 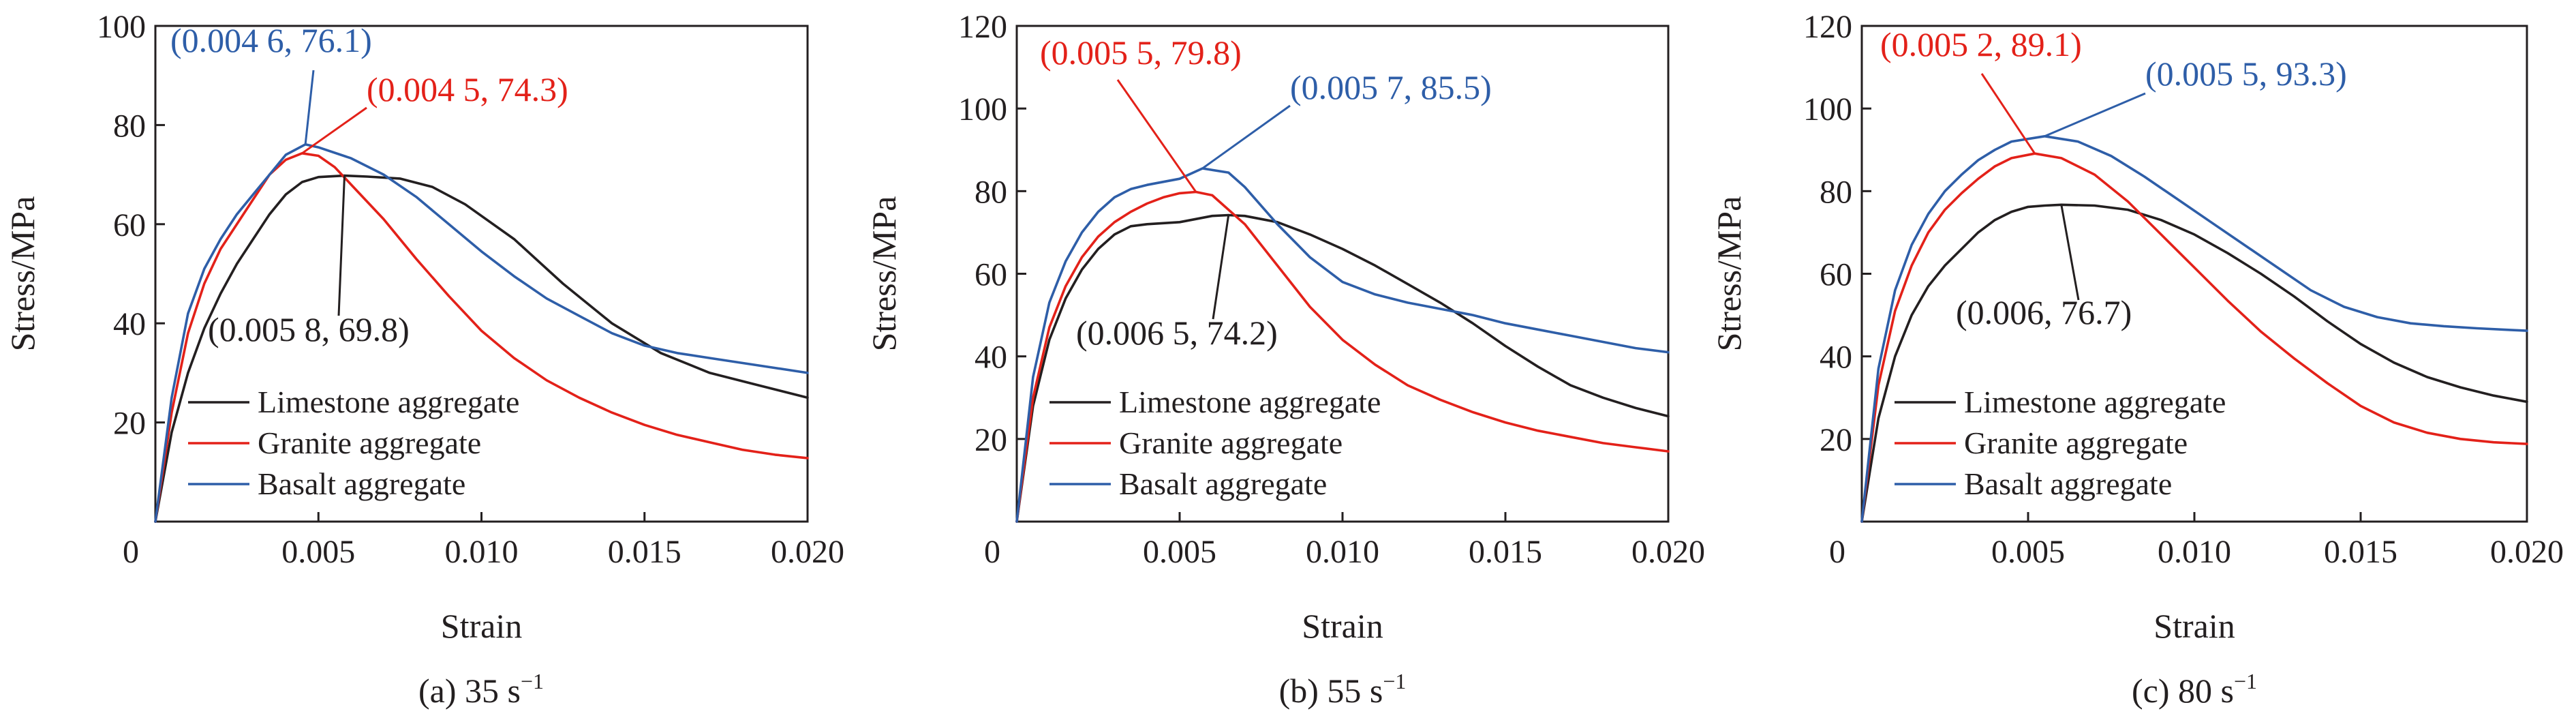 What do you see at coordinates (1391, 87) in the screenshot?
I see `peak-annotation: (0.005 7, 85.5)` at bounding box center [1391, 87].